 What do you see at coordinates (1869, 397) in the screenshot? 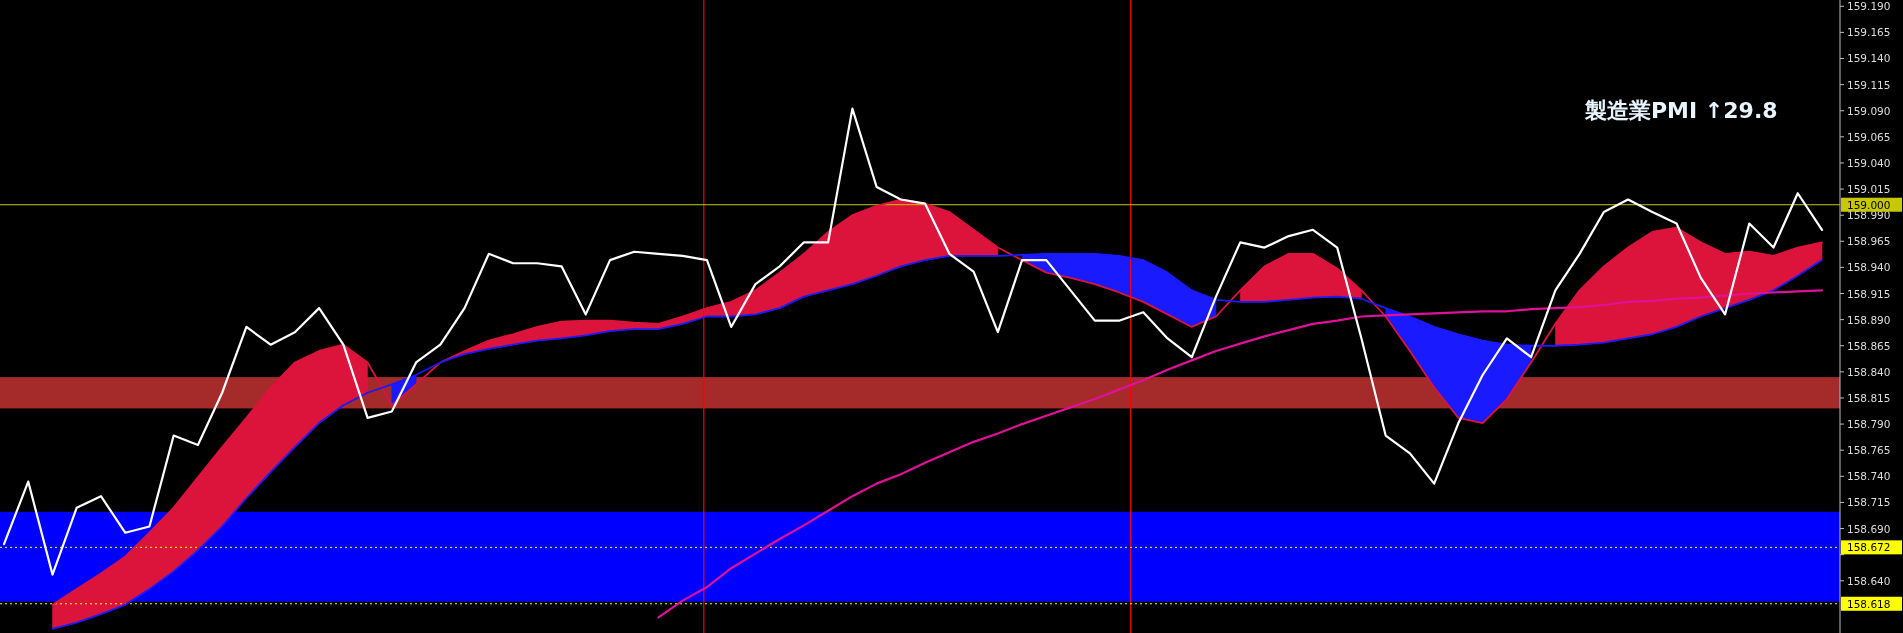
I see `y-tick-label: 158.815` at bounding box center [1869, 397].